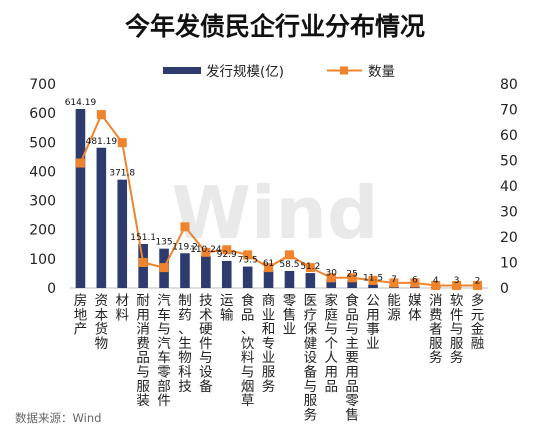 The height and width of the screenshot is (433, 550). I want to click on category-label: 汽车与汽车零部件, so click(164, 351).